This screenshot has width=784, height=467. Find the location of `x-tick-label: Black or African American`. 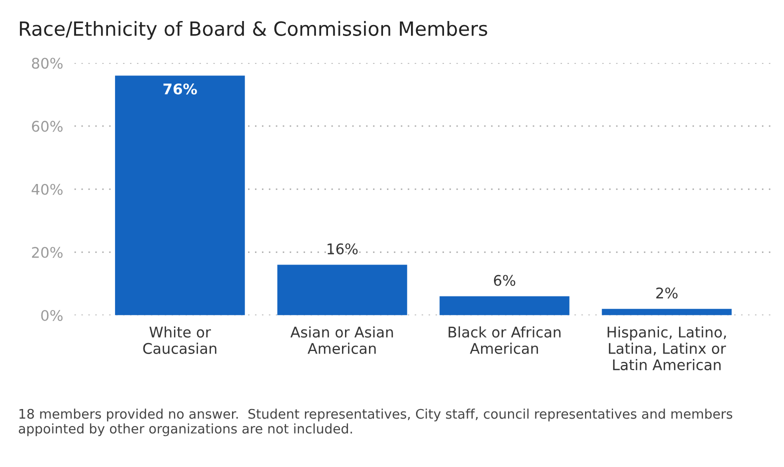

x-tick-label: Black or African American is located at coordinates (504, 340).